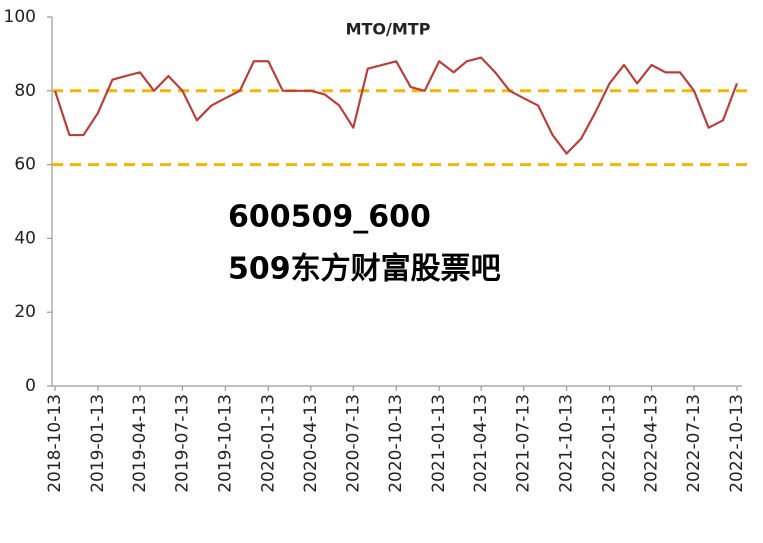 The height and width of the screenshot is (543, 763). What do you see at coordinates (439, 443) in the screenshot?
I see `x-tick-label: 2021-01-13` at bounding box center [439, 443].